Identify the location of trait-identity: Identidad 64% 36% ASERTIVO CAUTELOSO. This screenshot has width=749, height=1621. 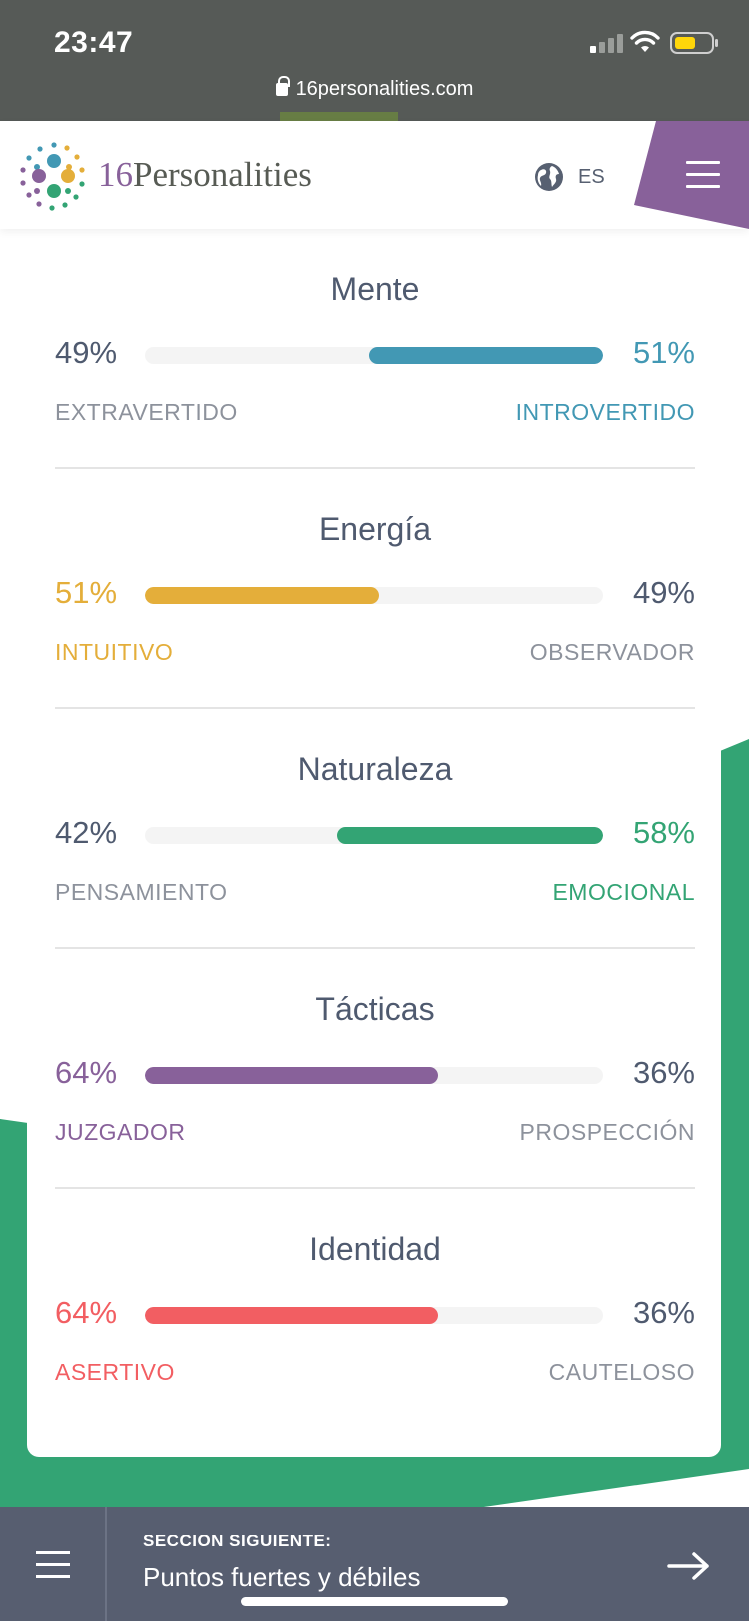
(375, 1309).